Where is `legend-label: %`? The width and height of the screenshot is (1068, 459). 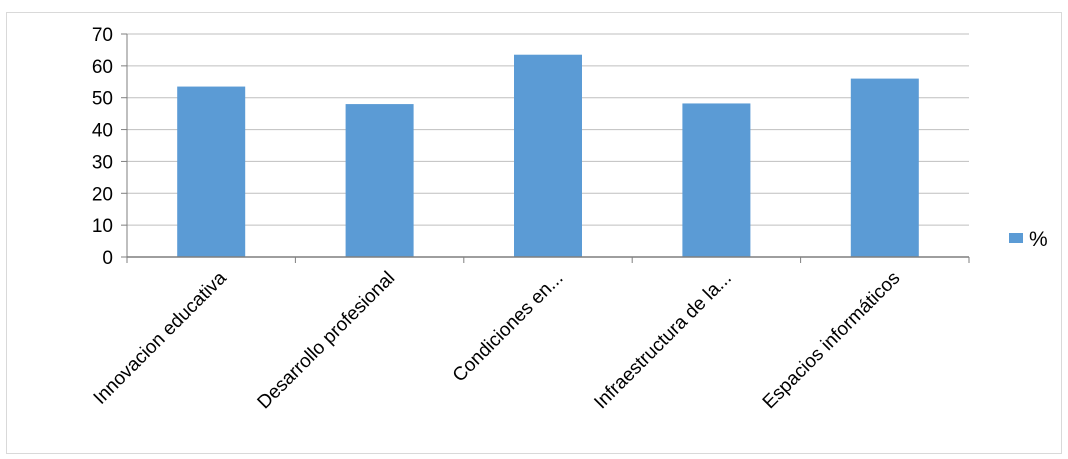 legend-label: % is located at coordinates (1038, 239).